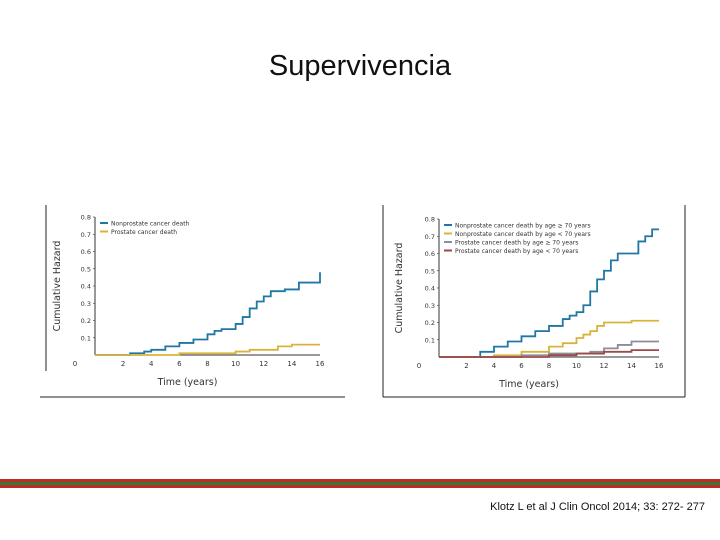  I want to click on right-xtick-label: 0, so click(419, 366).